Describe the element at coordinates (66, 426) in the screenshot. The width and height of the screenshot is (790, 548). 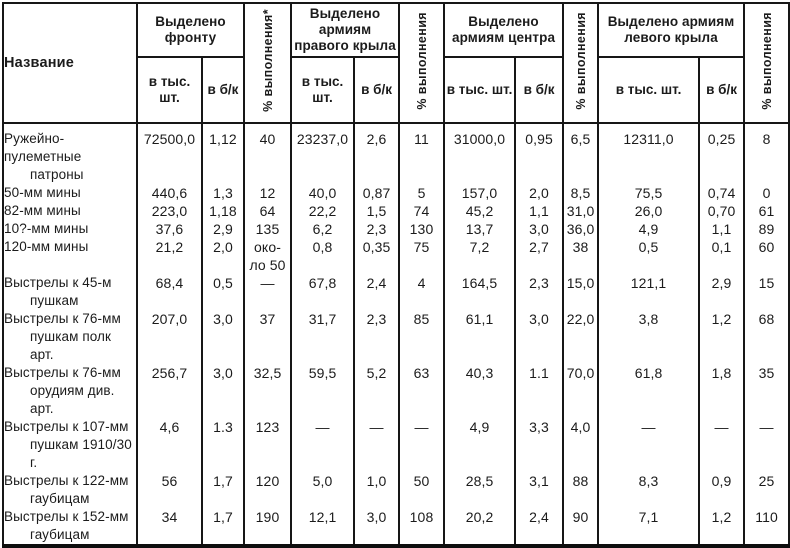
I see `row-name-line: Выстрелы к 107-мм` at that location.